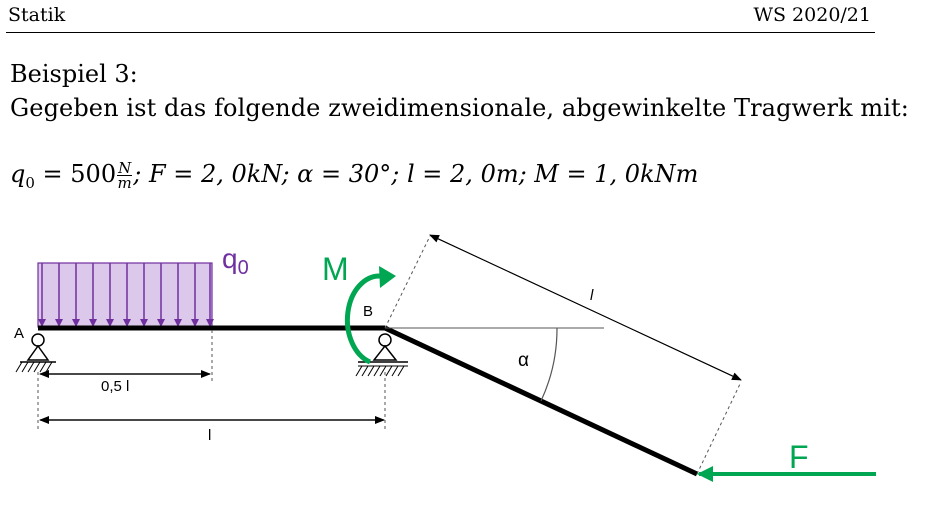  I want to click on support-b: B, so click(381, 340).